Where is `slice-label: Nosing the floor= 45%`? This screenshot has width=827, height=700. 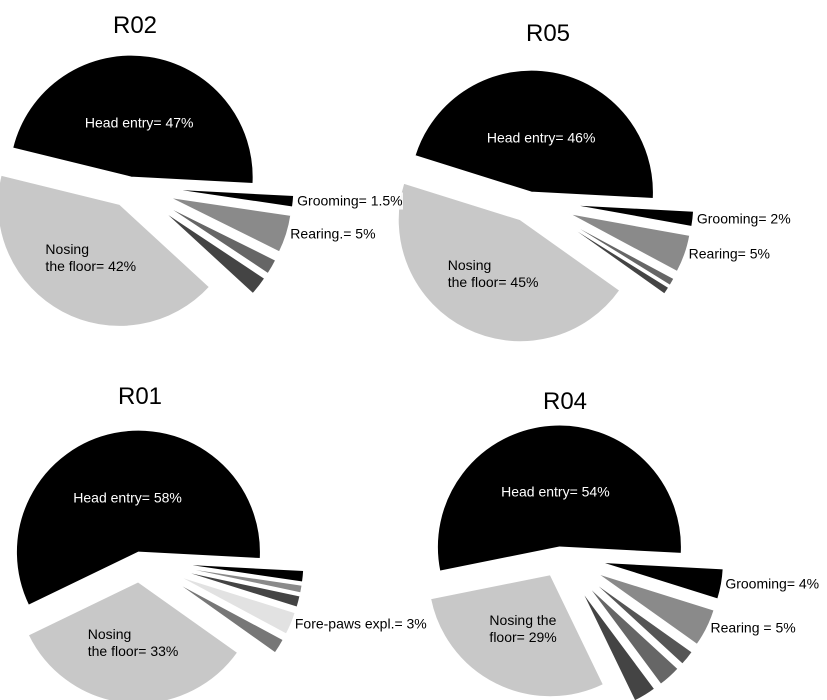 slice-label: Nosing the floor= 45% is located at coordinates (493, 274).